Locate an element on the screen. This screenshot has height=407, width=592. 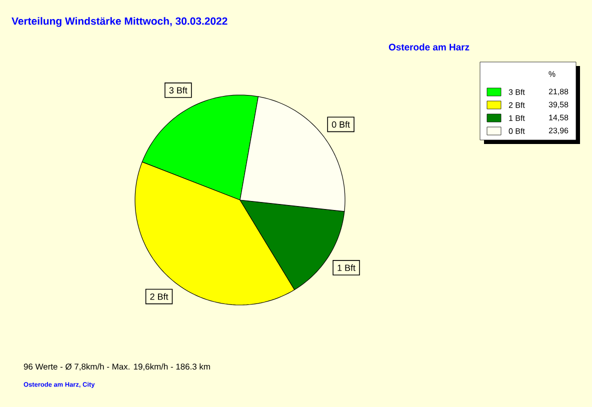
chart-subtitle: Osterode am Harz is located at coordinates (429, 47).